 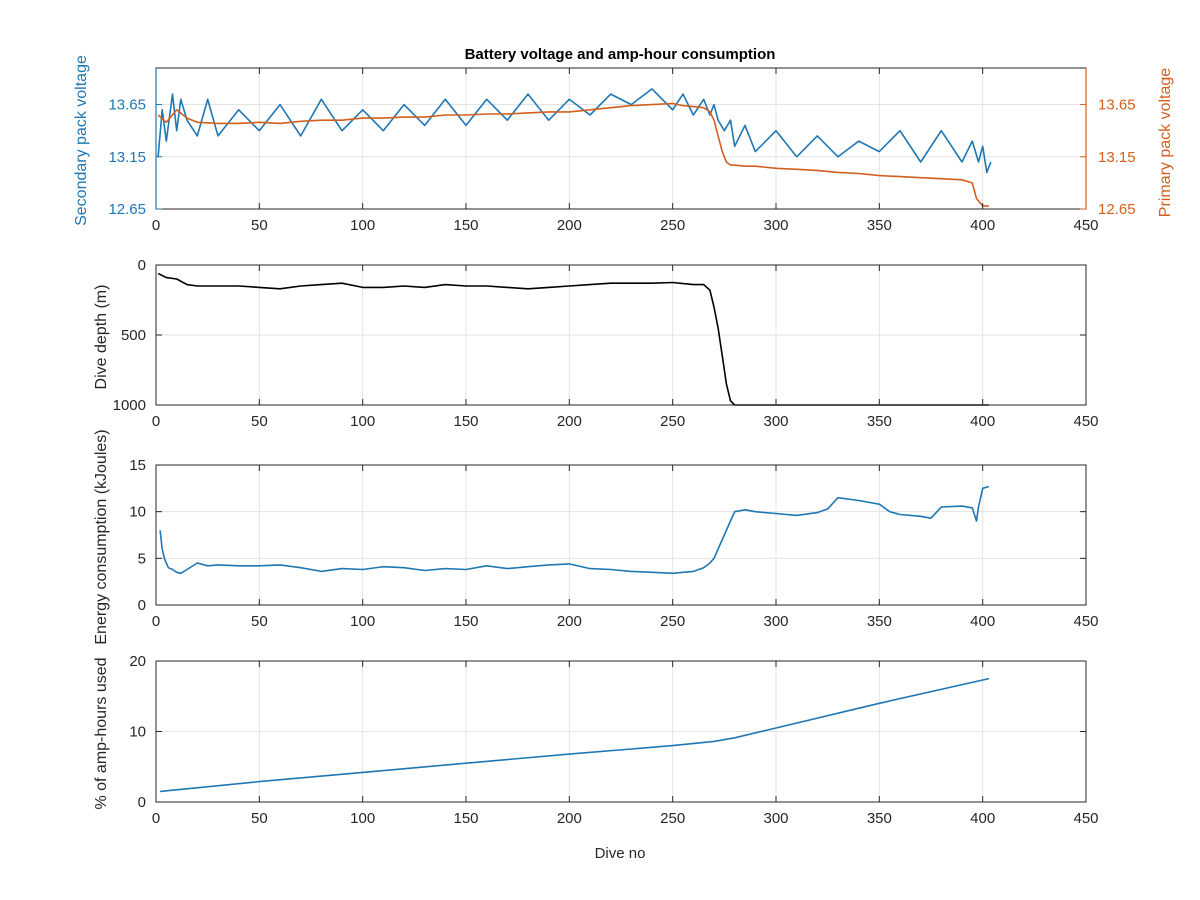 I want to click on y-tick-label: 12.65, so click(x=127, y=209).